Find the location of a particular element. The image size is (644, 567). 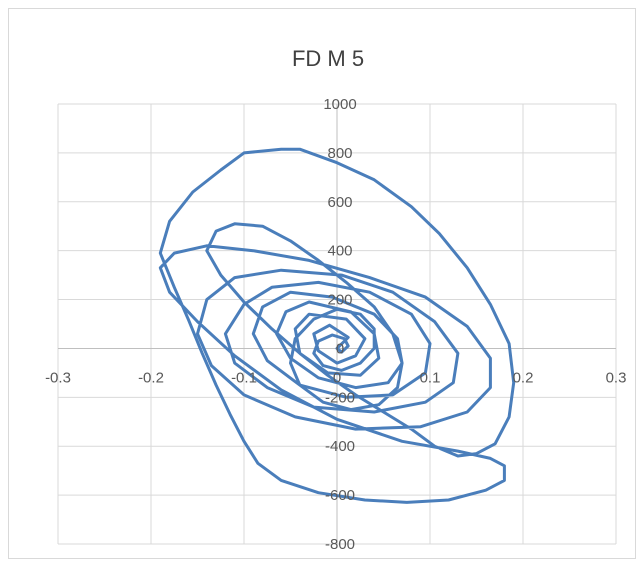

y-tick-labels: 1000 800 600 400 200 0 -200 -400 -600 -800 is located at coordinates (339, 324).